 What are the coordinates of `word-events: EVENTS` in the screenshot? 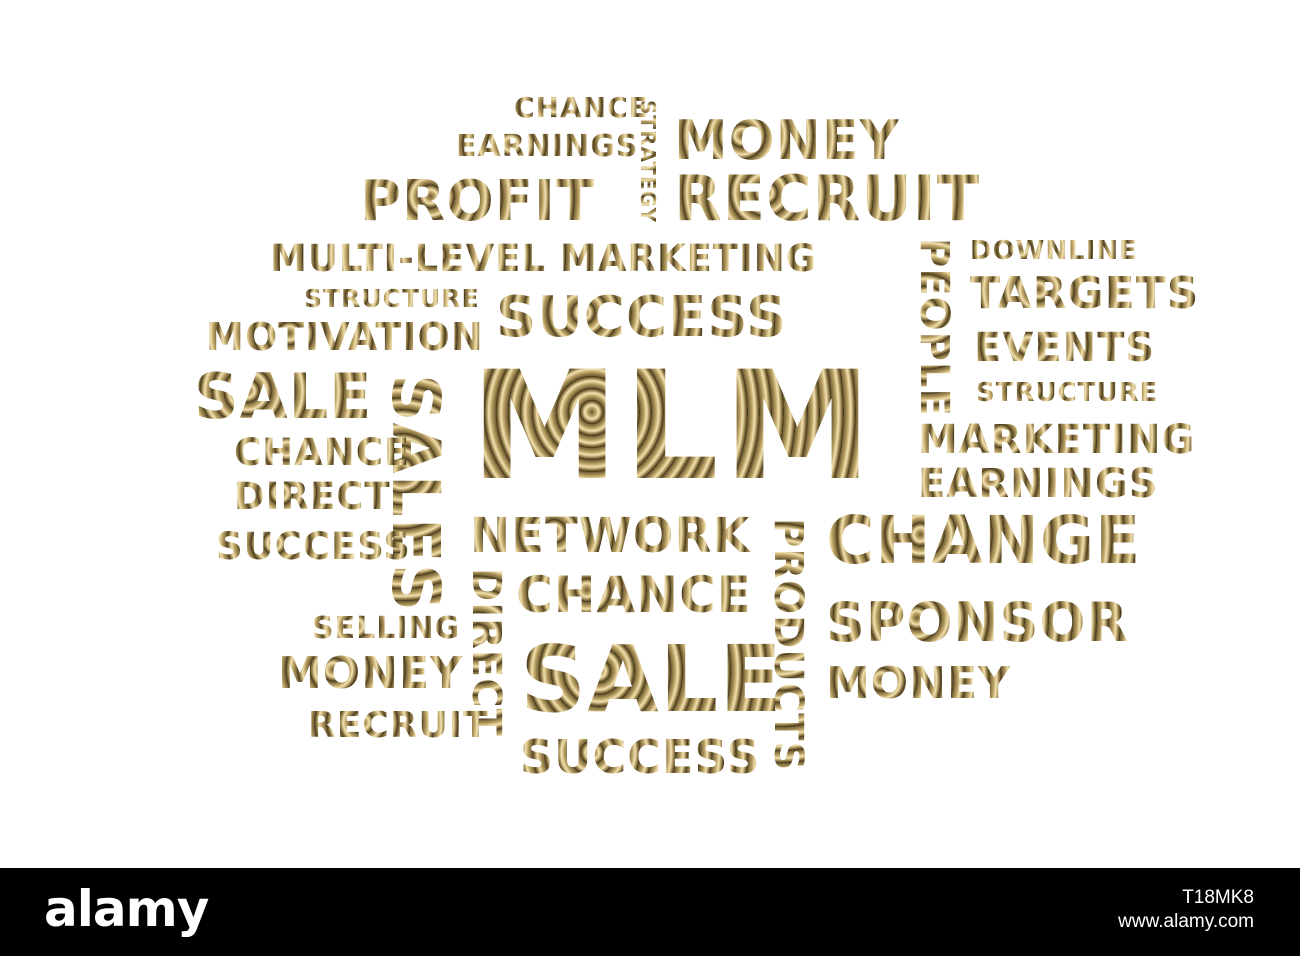 It's located at (1065, 348).